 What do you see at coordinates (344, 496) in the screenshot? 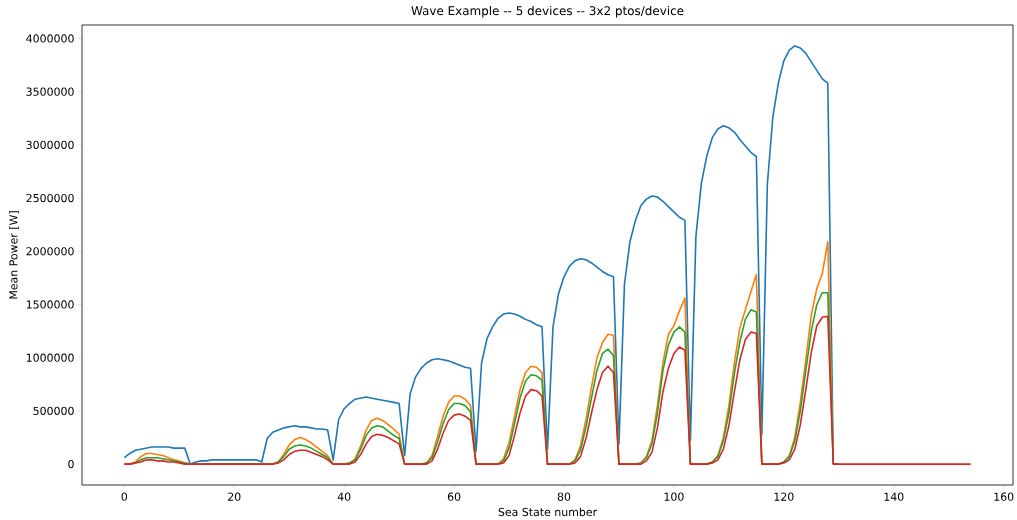
I see `x-tick-label: 40` at bounding box center [344, 496].